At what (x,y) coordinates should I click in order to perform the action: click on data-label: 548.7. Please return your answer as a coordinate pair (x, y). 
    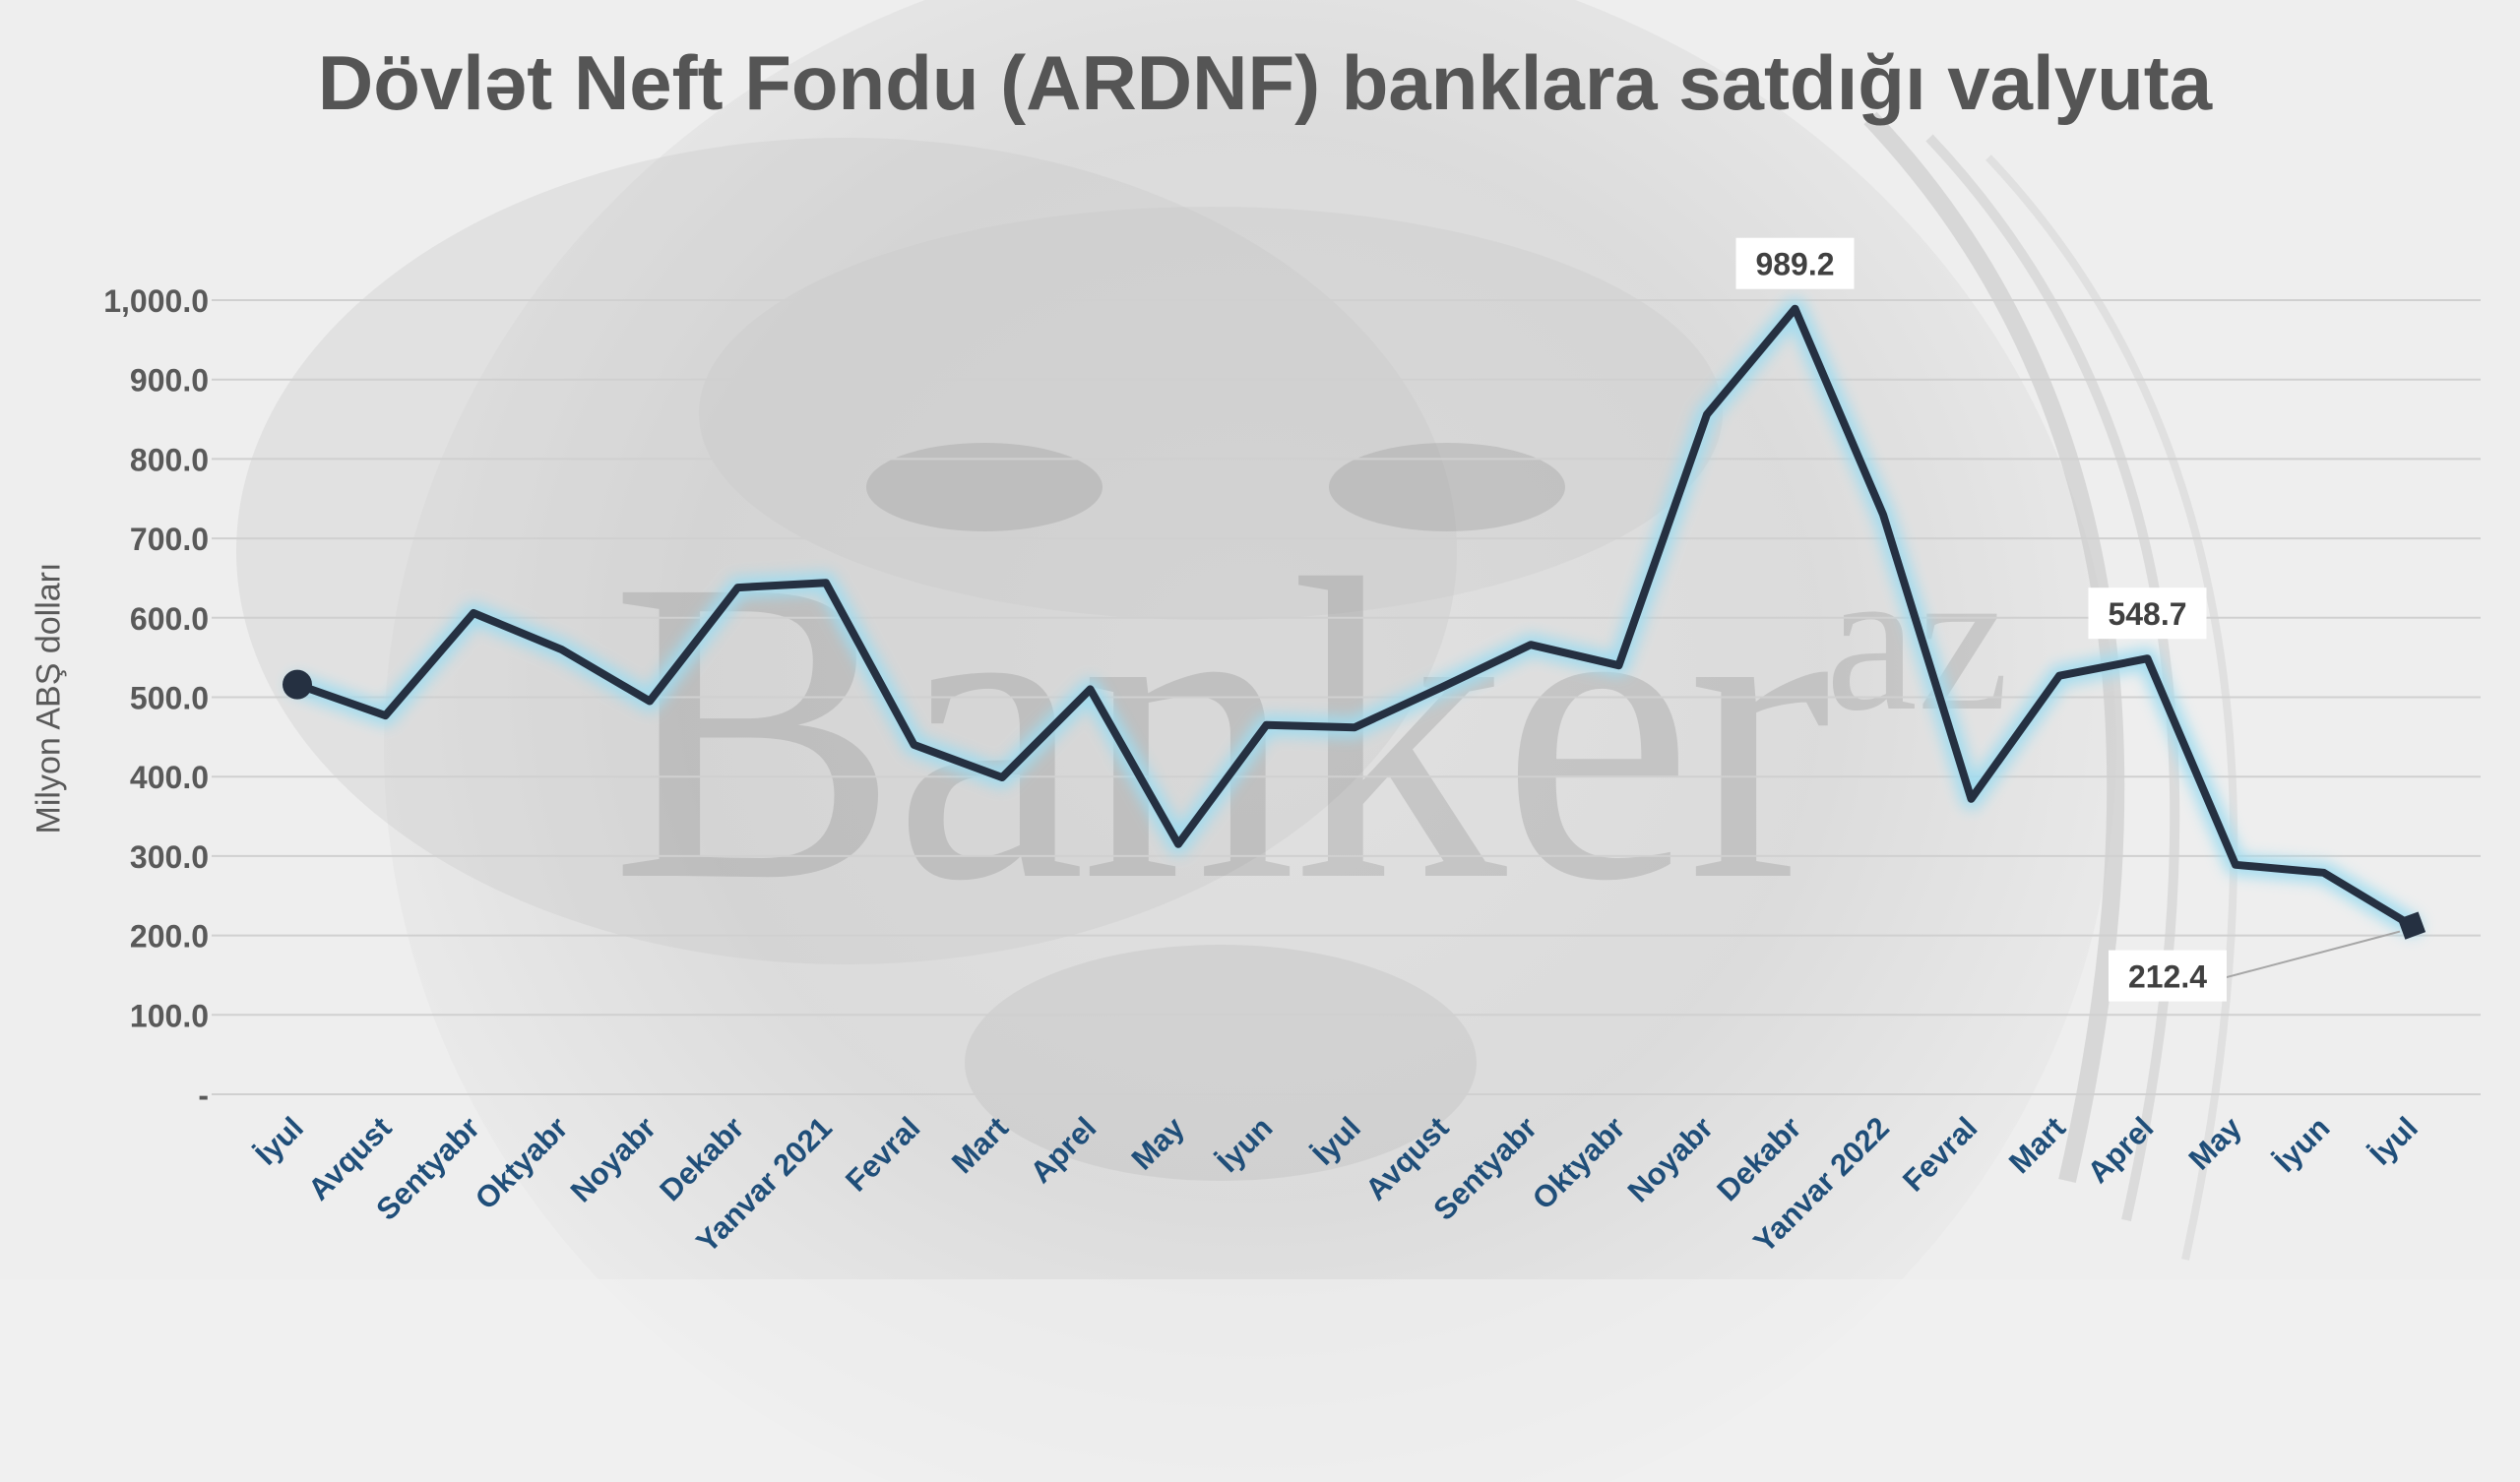
    Looking at the image, I should click on (2147, 614).